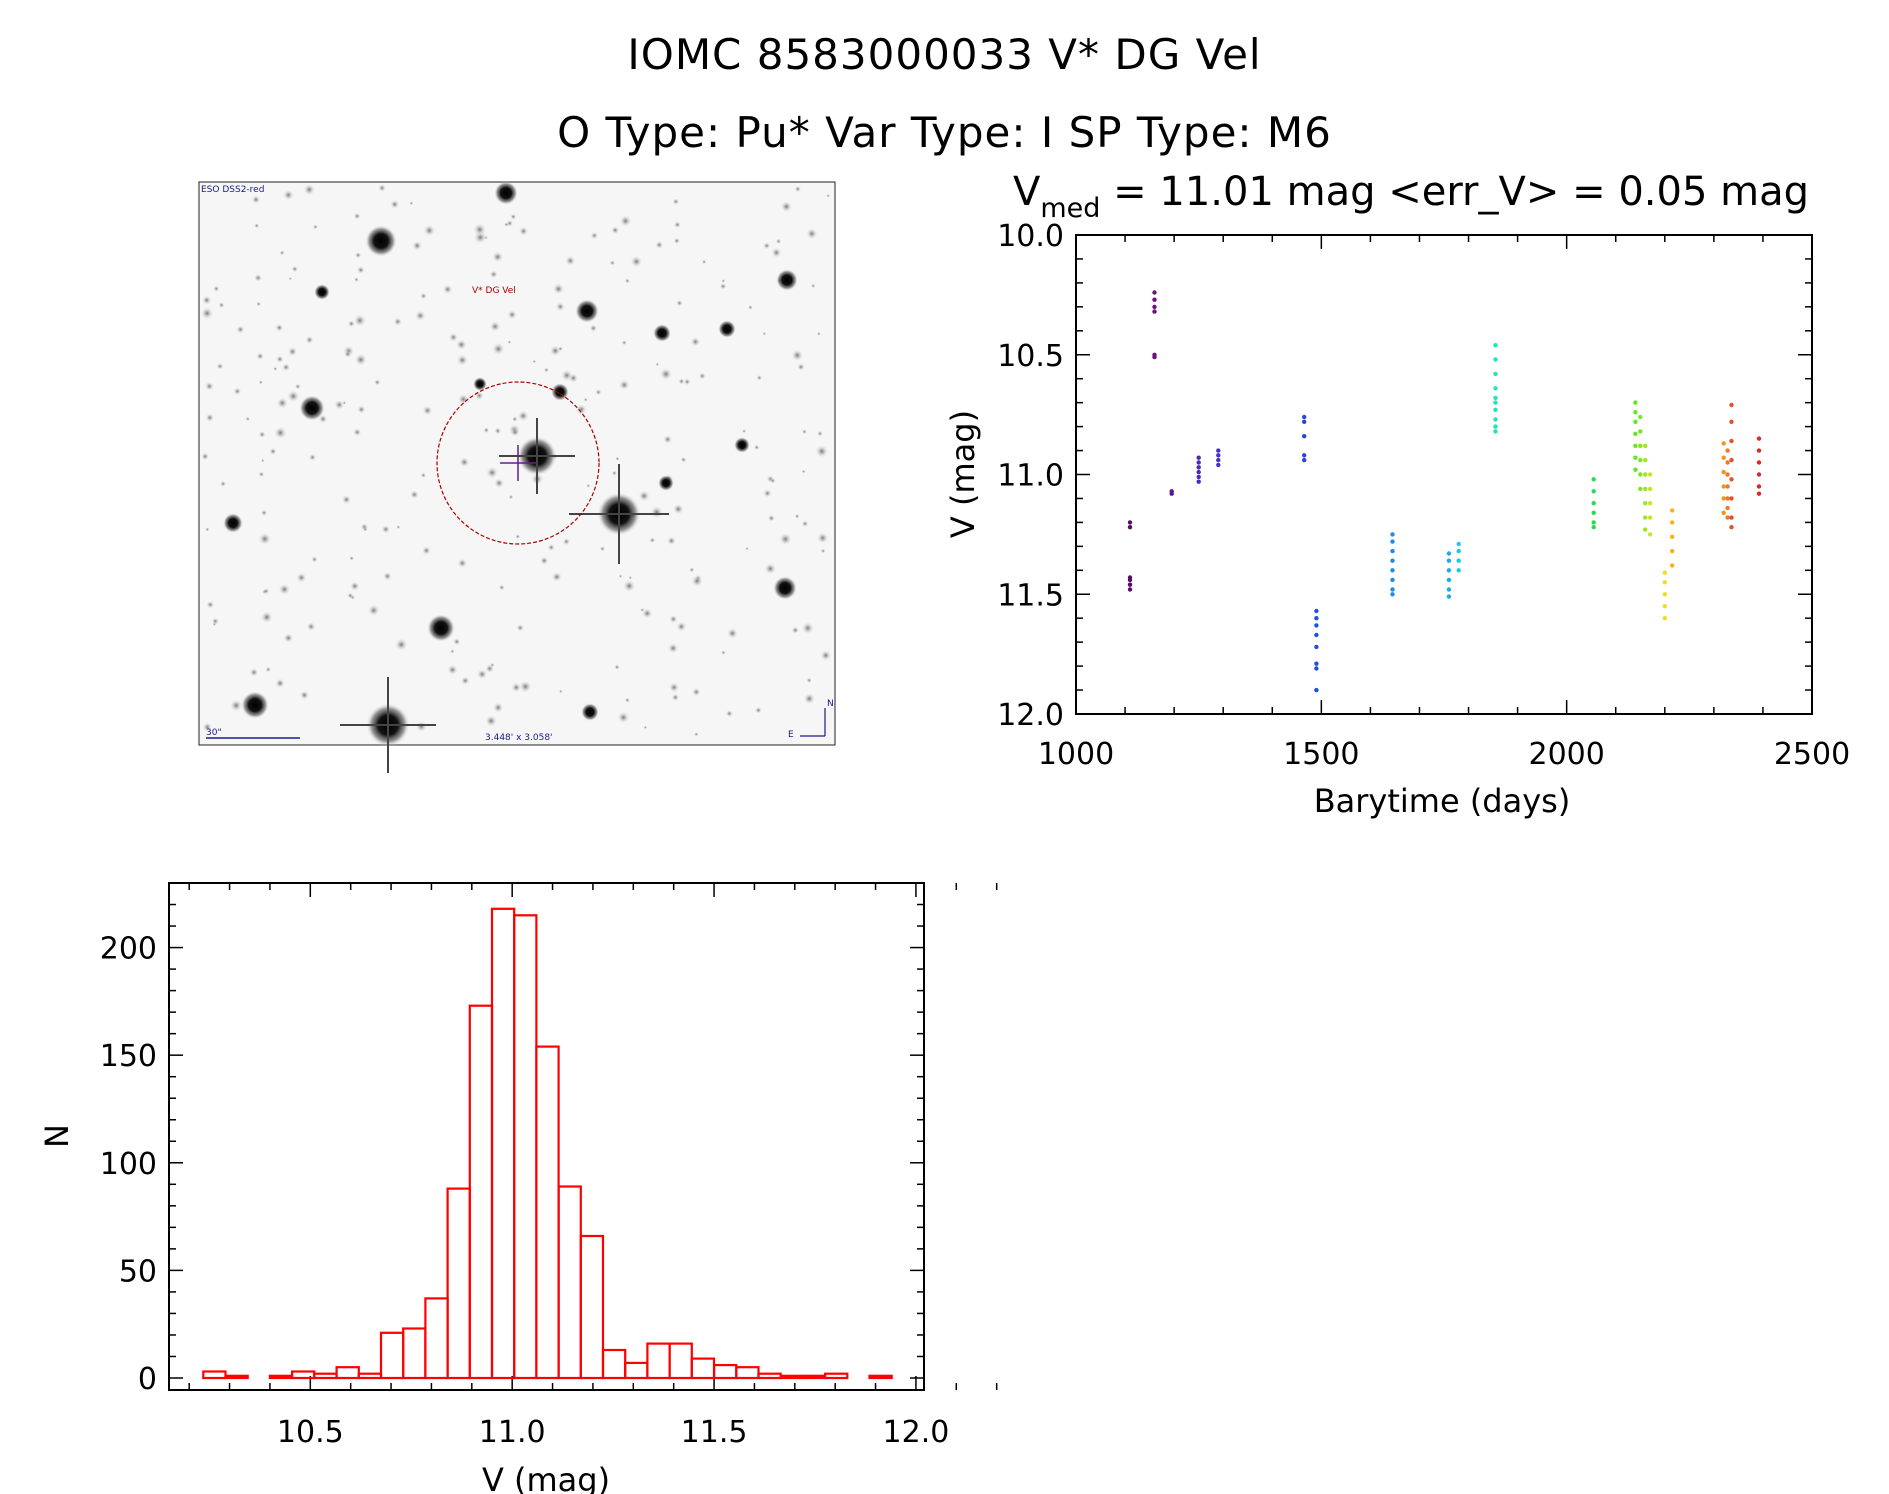  What do you see at coordinates (57, 1136) in the screenshot?
I see `hist-y-label: N` at bounding box center [57, 1136].